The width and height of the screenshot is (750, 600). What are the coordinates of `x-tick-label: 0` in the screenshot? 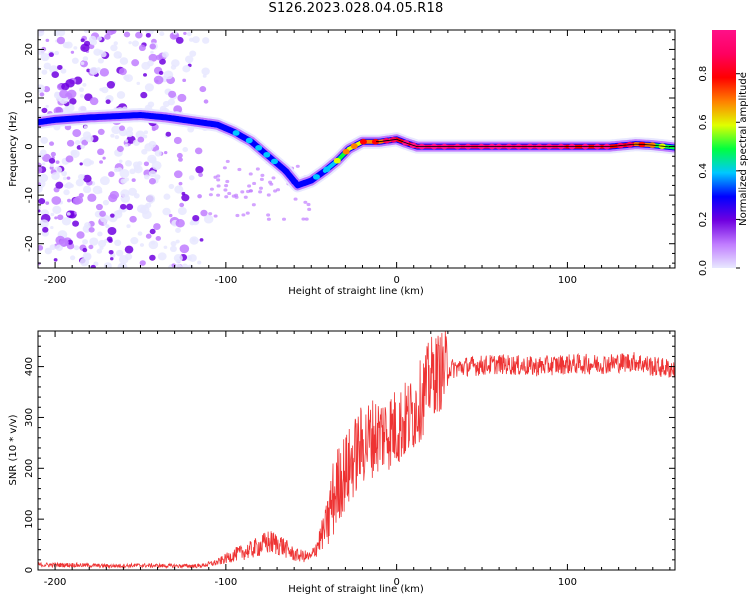 It's located at (396, 280).